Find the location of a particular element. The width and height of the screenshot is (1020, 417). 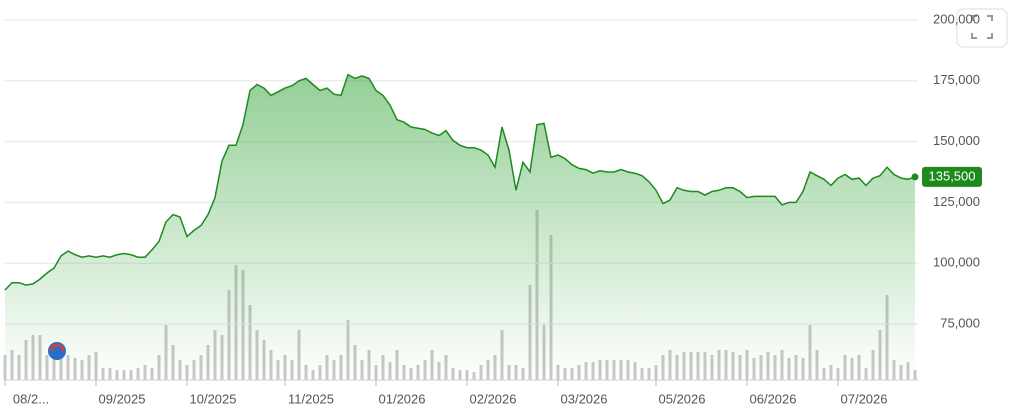

y-tick-label: 100,000 is located at coordinates (956, 262).